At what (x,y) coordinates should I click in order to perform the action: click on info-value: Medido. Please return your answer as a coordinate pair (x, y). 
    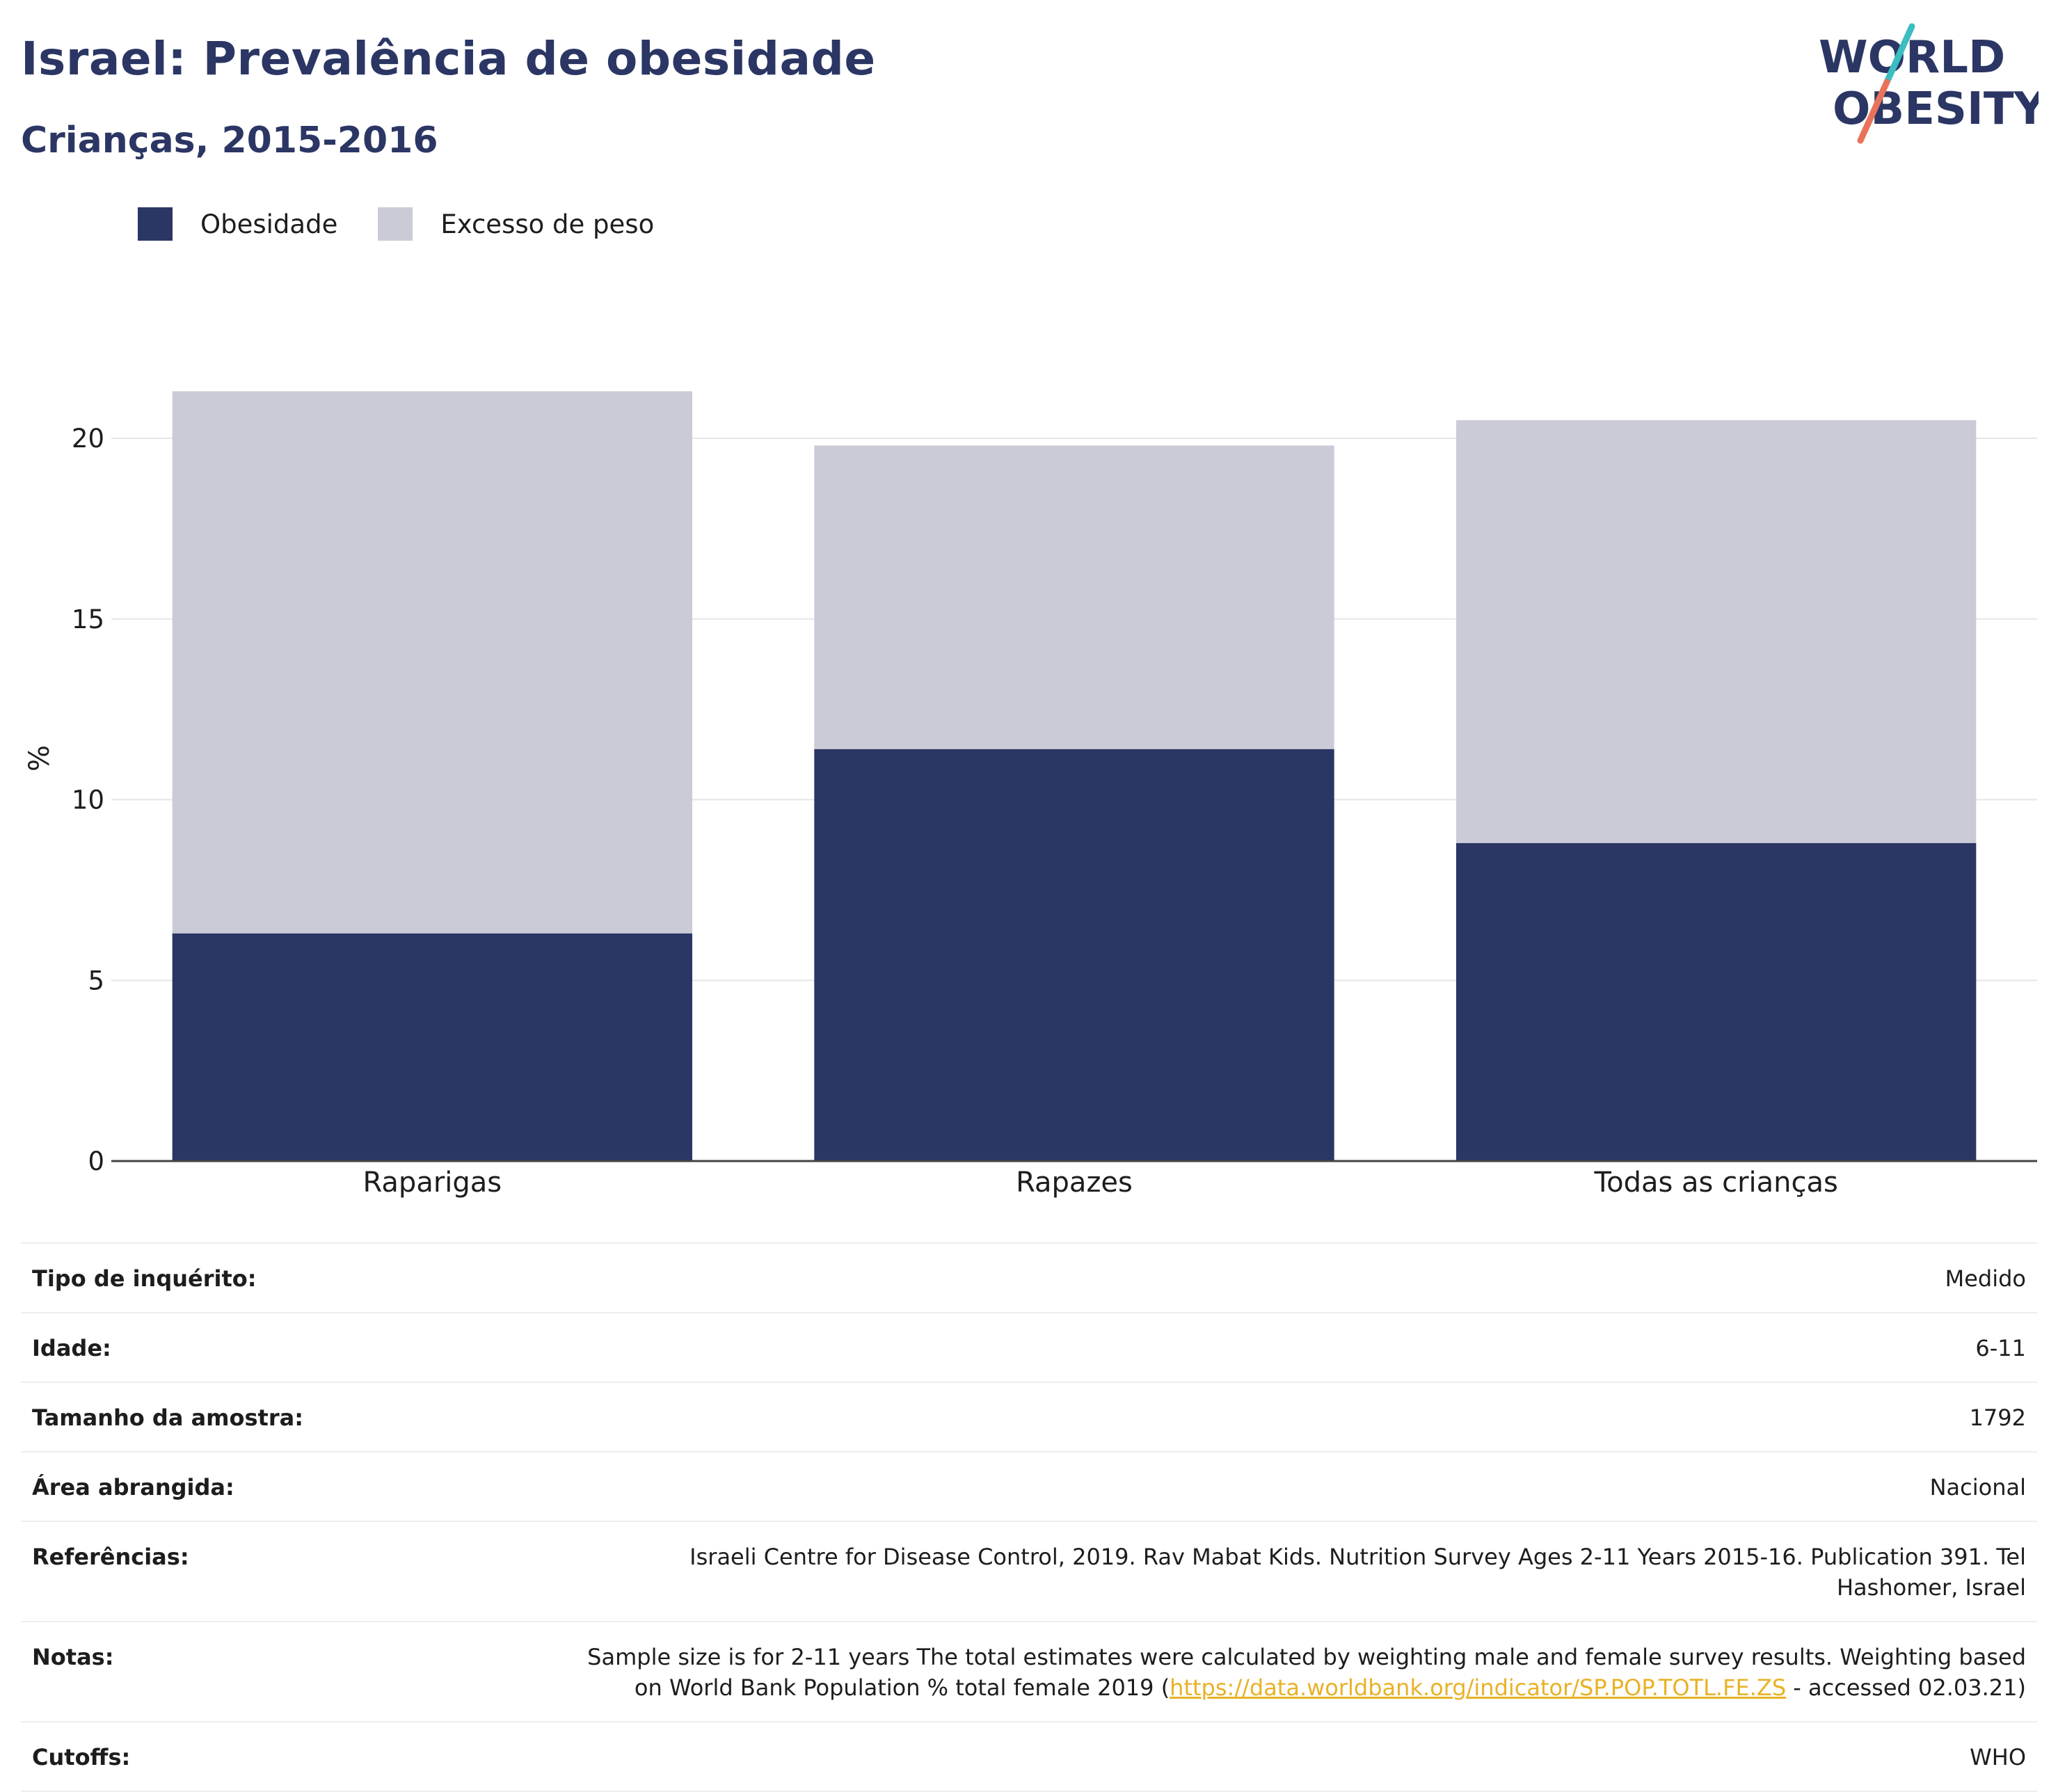
    Looking at the image, I should click on (1986, 1278).